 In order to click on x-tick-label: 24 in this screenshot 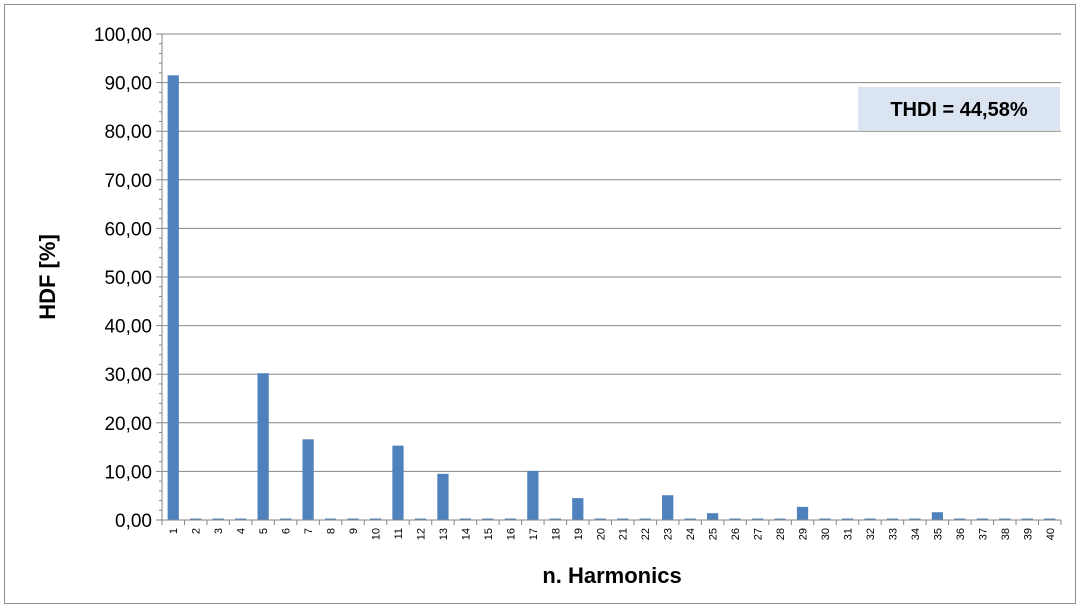, I will do `click(691, 534)`.